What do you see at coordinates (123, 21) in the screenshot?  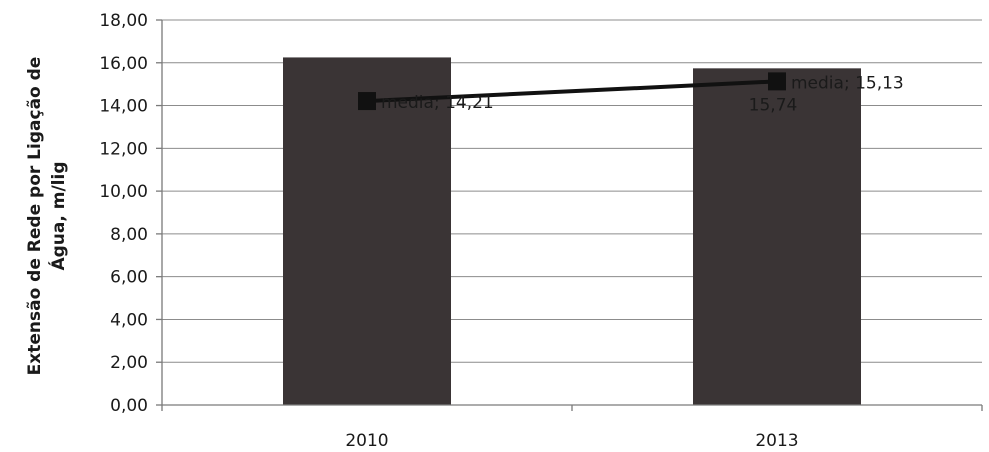 I see `y-tick-label: 18,00` at bounding box center [123, 21].